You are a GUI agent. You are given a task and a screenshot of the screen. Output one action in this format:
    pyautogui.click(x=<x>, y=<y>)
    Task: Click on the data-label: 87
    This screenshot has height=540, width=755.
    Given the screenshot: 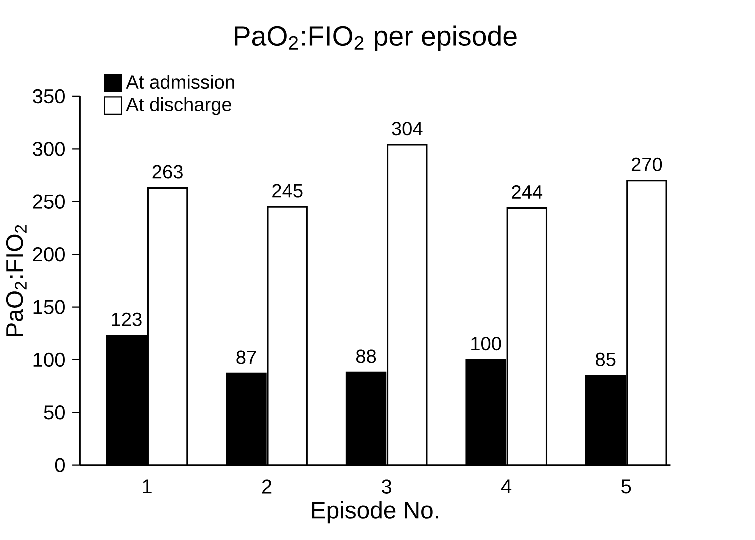 What is the action you would take?
    pyautogui.click(x=246, y=357)
    